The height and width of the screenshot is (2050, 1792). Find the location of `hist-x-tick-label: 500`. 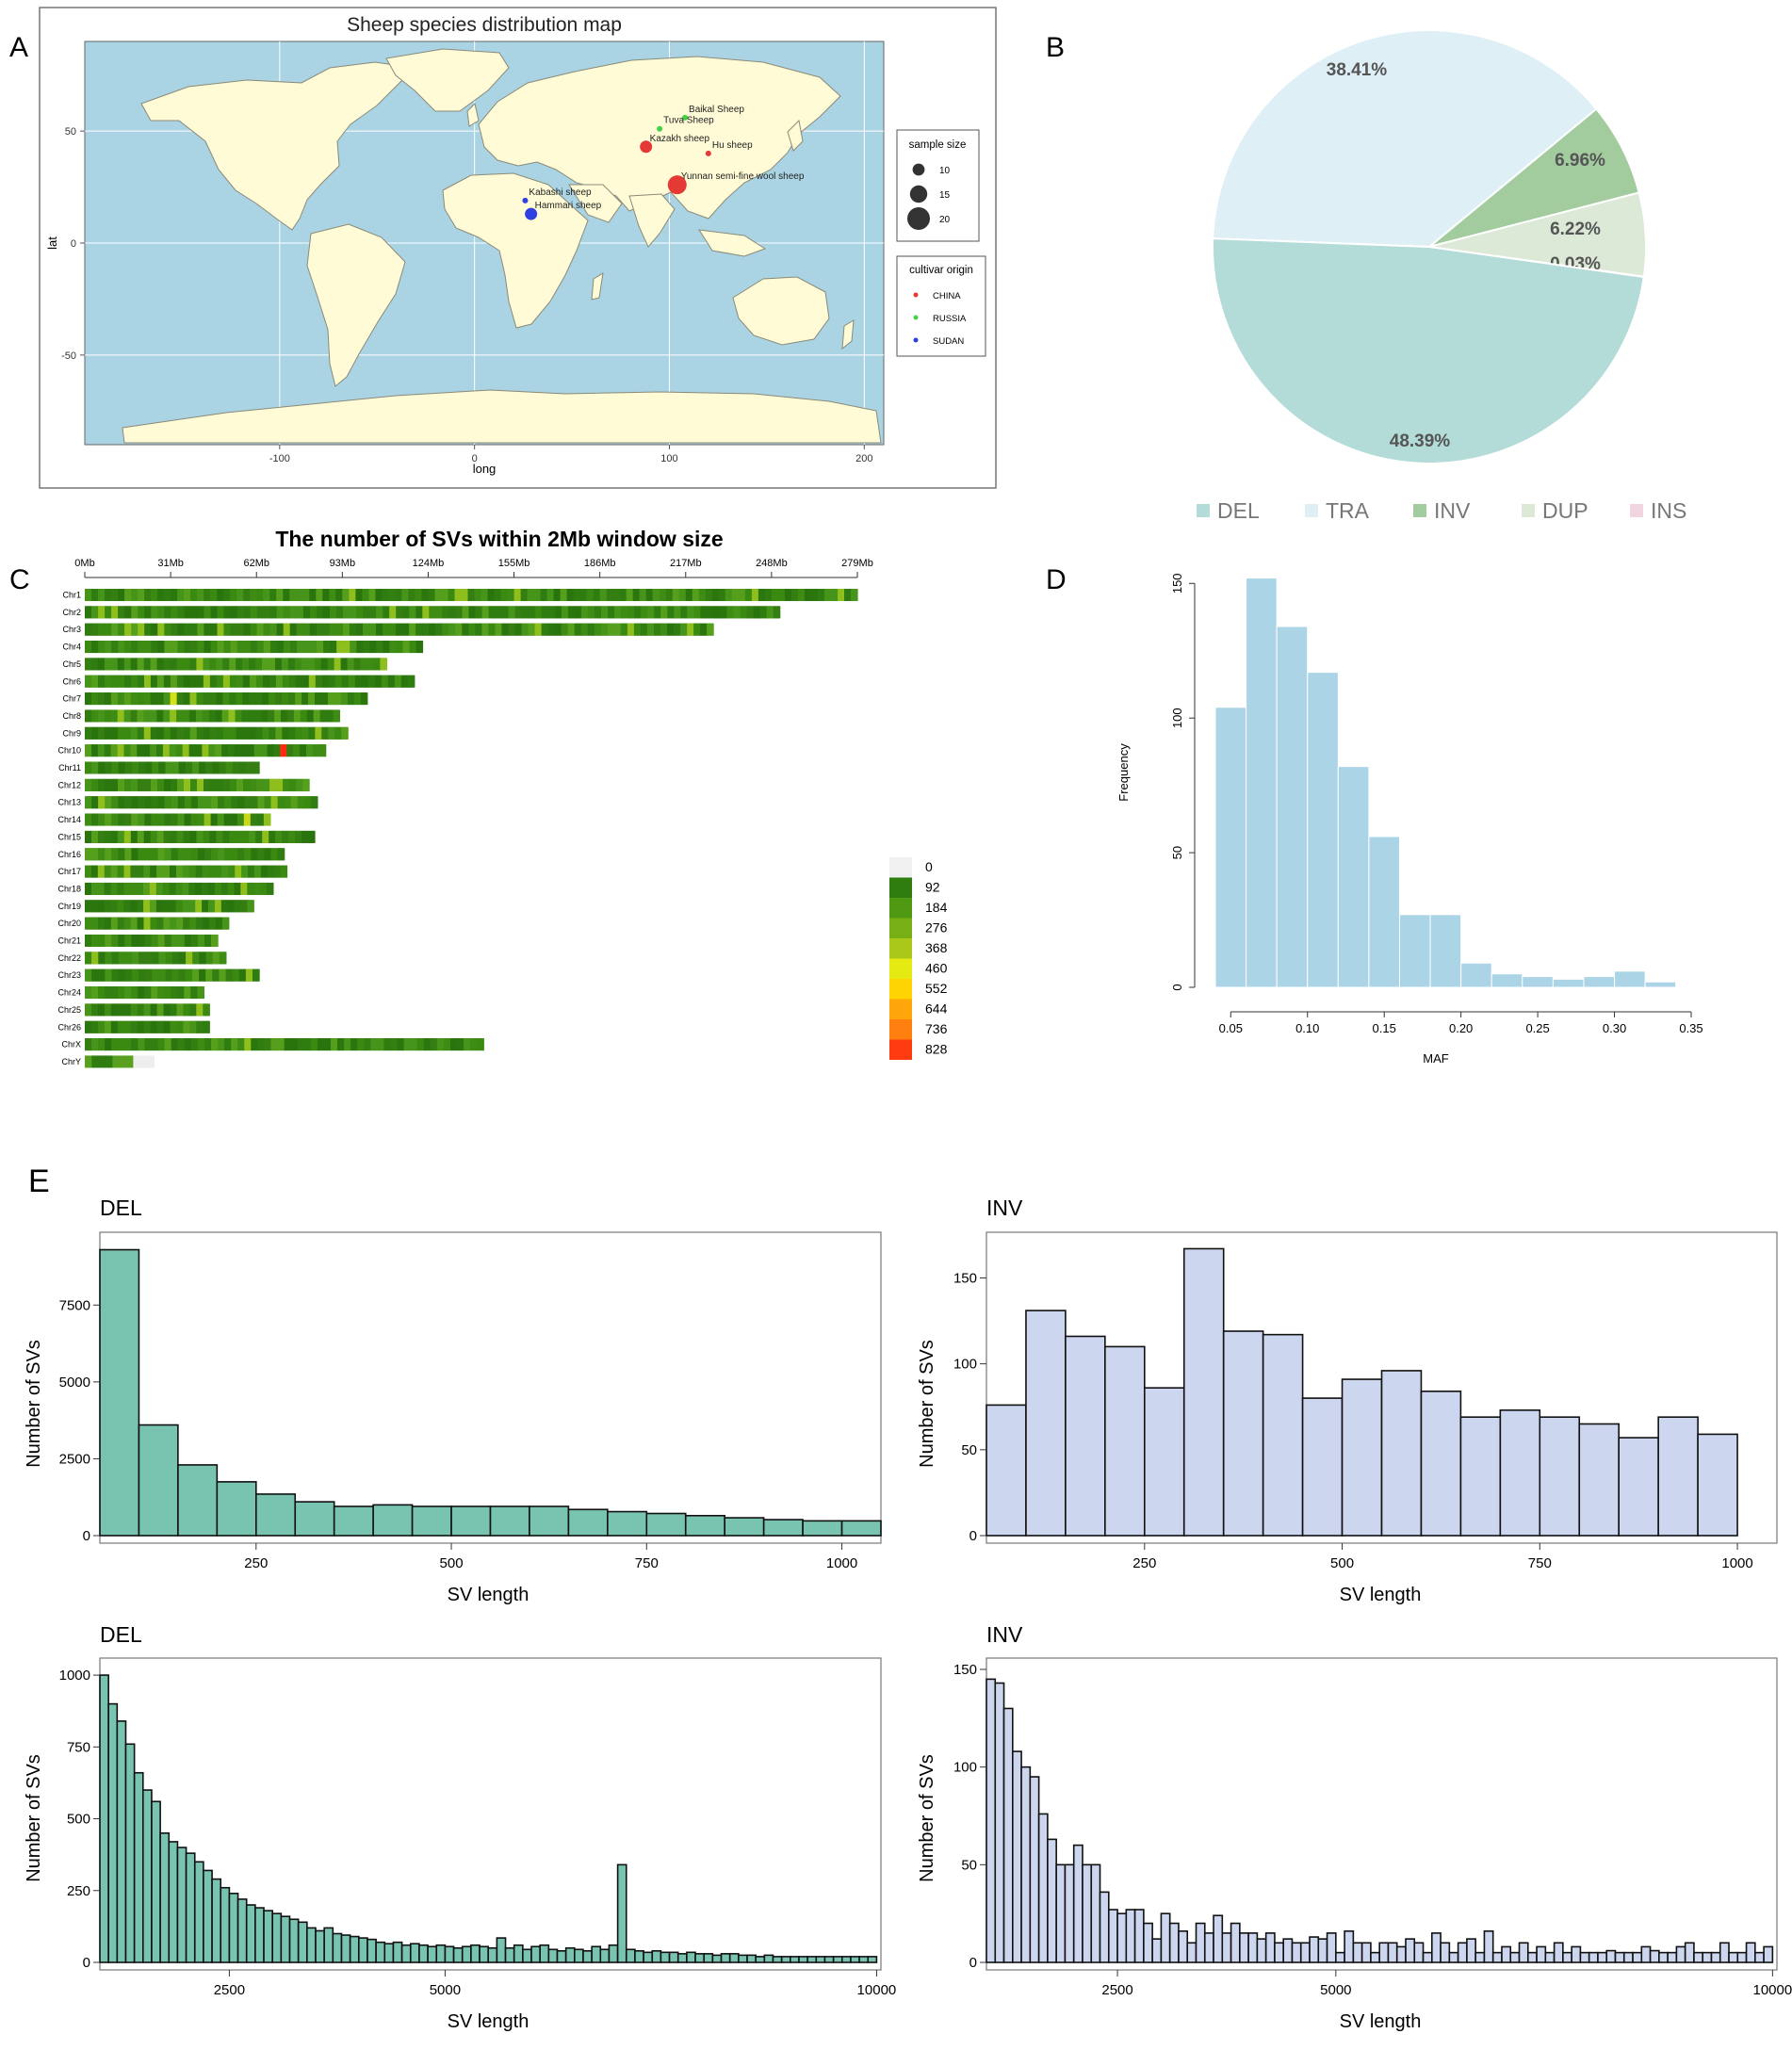

hist-x-tick-label: 500 is located at coordinates (452, 1563).